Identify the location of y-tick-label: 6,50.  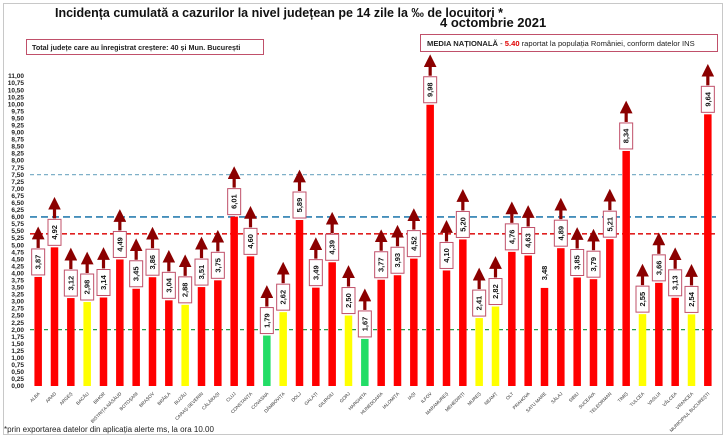
(17, 203).